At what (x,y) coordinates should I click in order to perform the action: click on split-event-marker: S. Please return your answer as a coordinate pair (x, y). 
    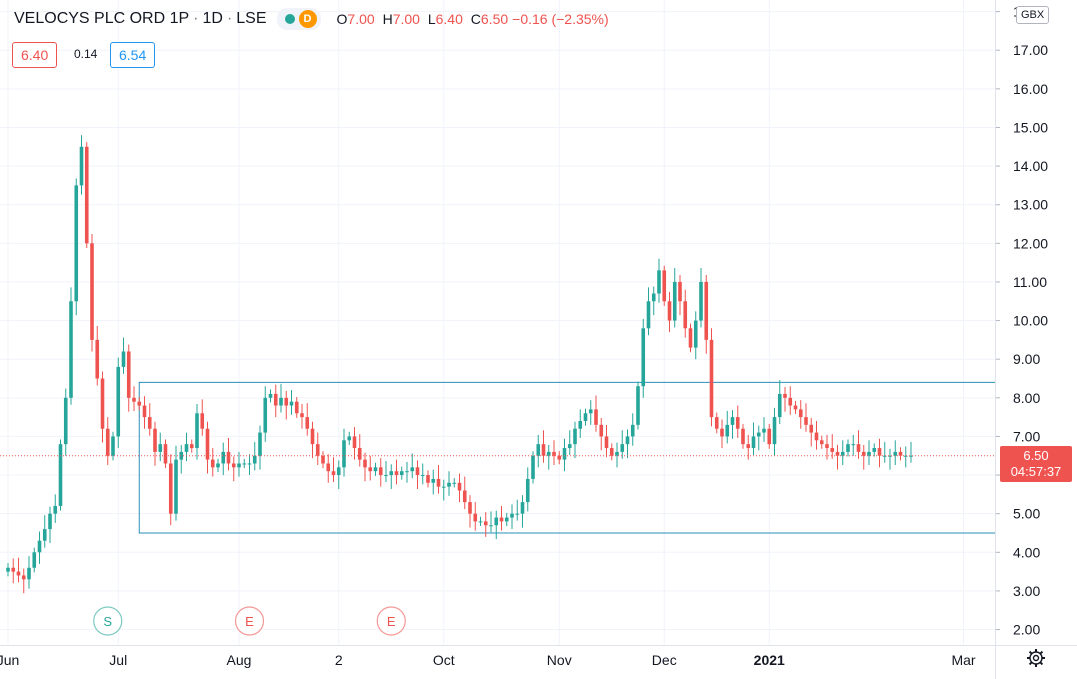
    Looking at the image, I should click on (108, 621).